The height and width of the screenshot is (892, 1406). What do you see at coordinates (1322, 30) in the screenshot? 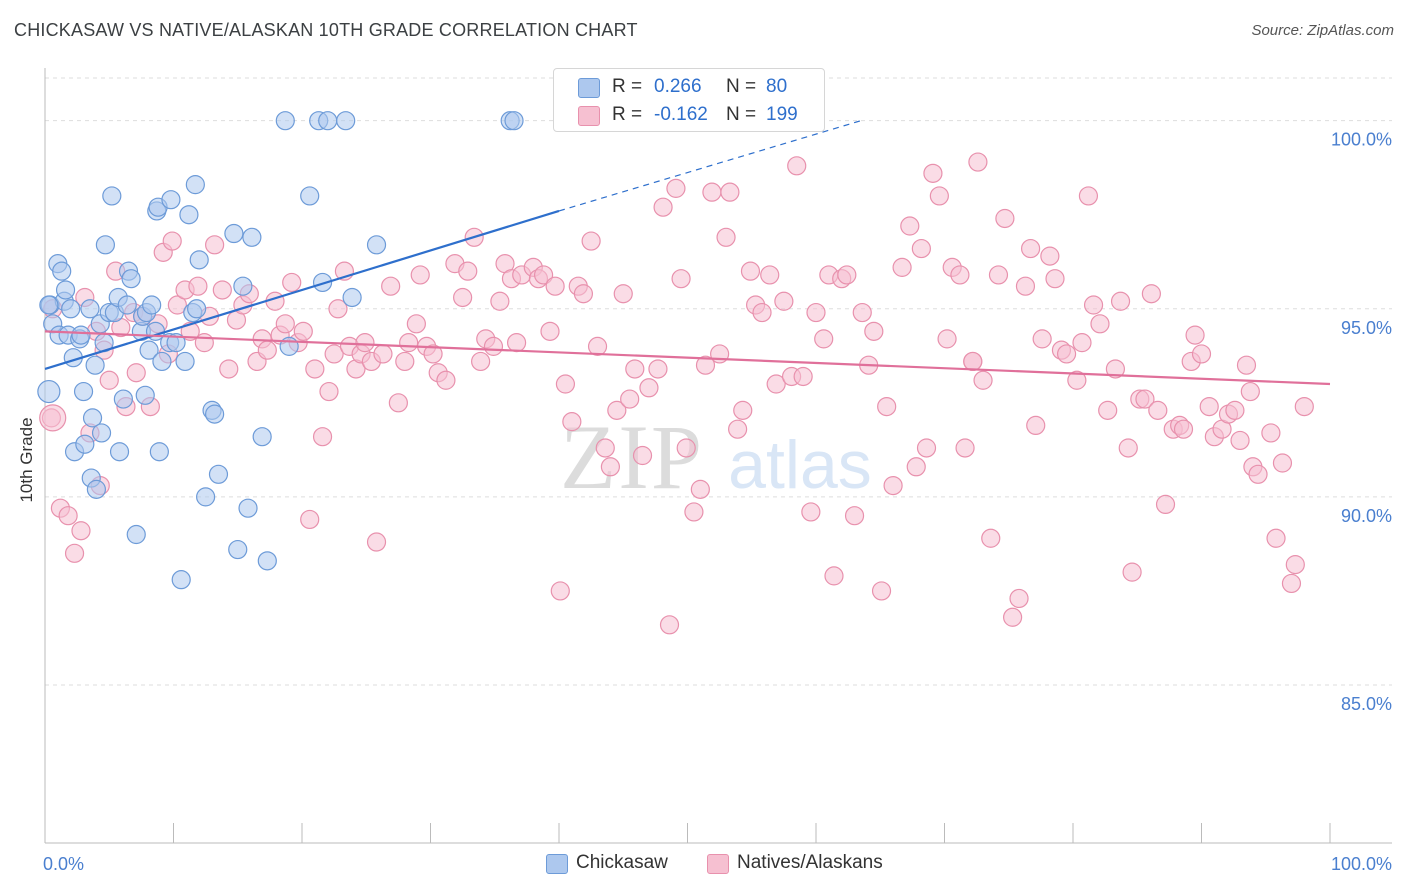
I see `source-label: Source: ZipAtlas.com` at bounding box center [1322, 30].